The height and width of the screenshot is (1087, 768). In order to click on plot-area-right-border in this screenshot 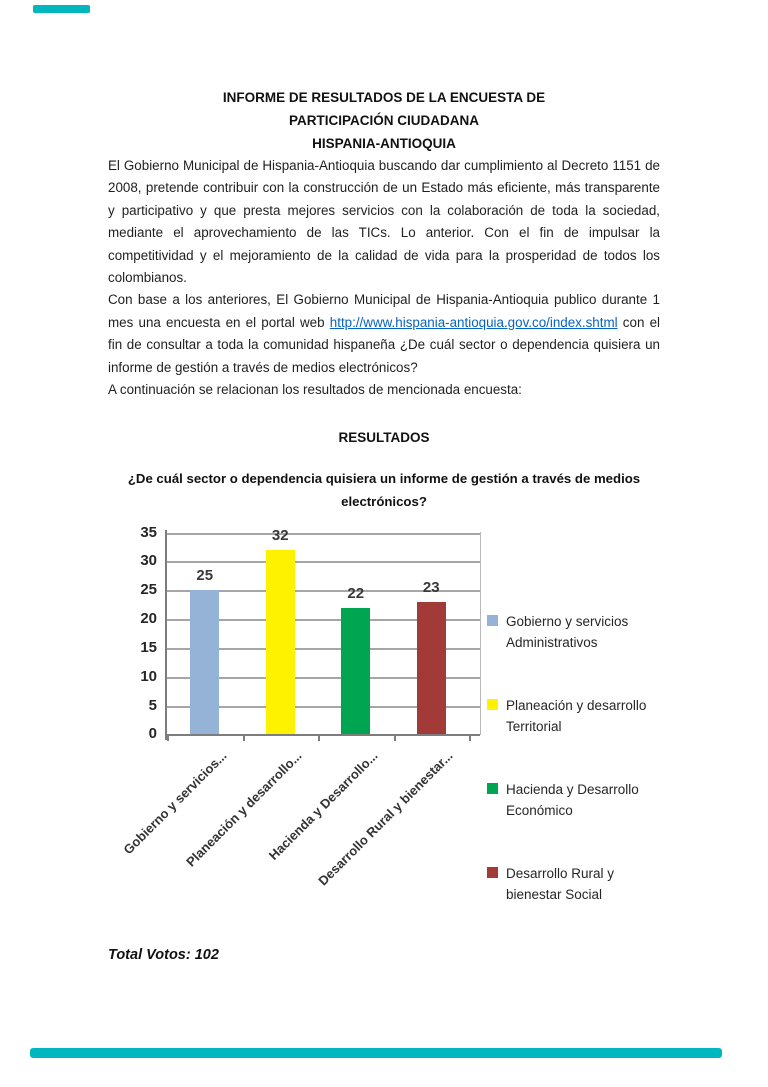, I will do `click(480, 634)`.